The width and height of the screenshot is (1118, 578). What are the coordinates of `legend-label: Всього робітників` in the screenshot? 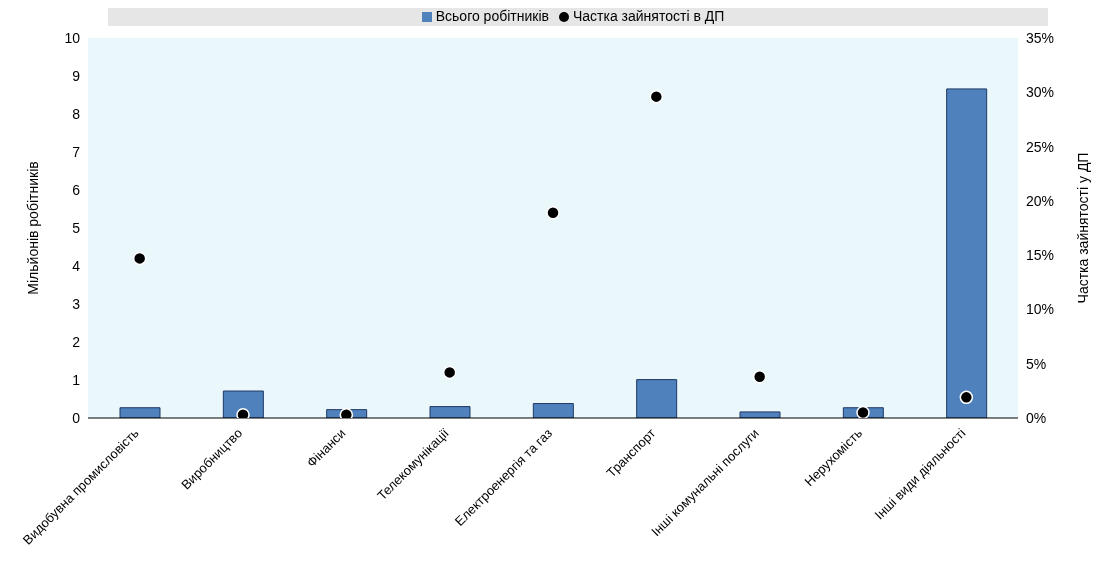 It's located at (492, 16).